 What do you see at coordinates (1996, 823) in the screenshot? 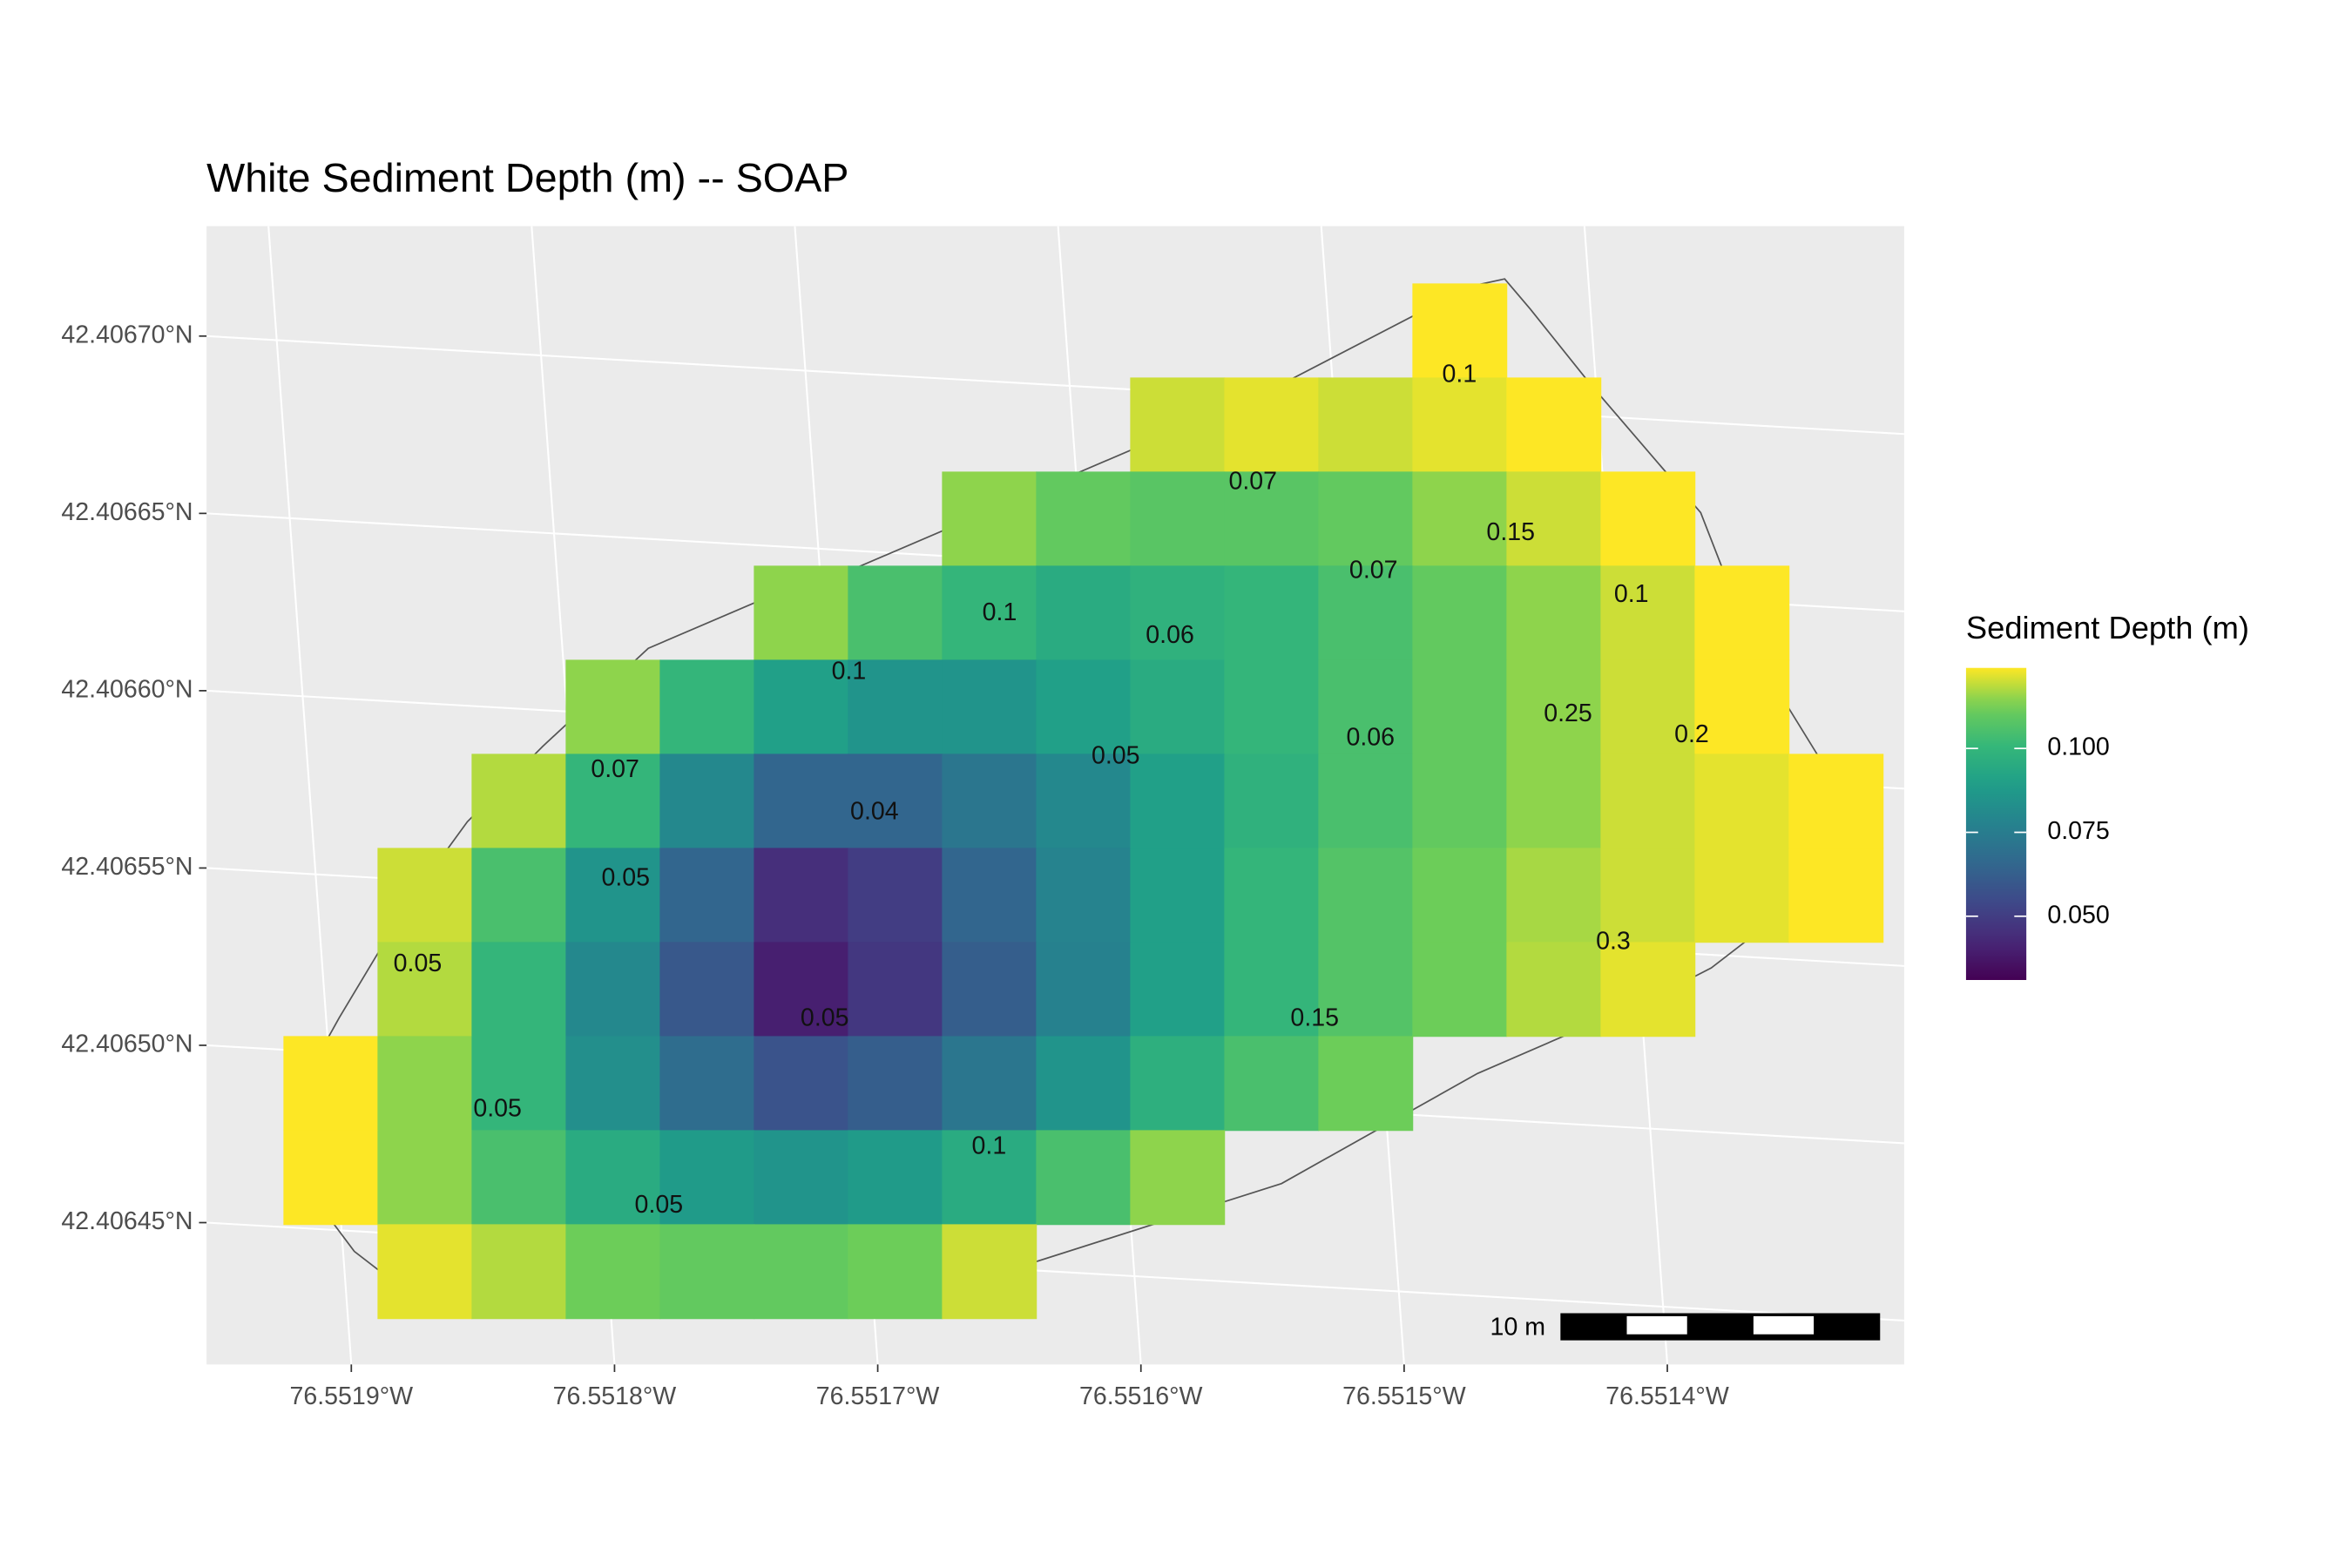
I see `colorbar` at bounding box center [1996, 823].